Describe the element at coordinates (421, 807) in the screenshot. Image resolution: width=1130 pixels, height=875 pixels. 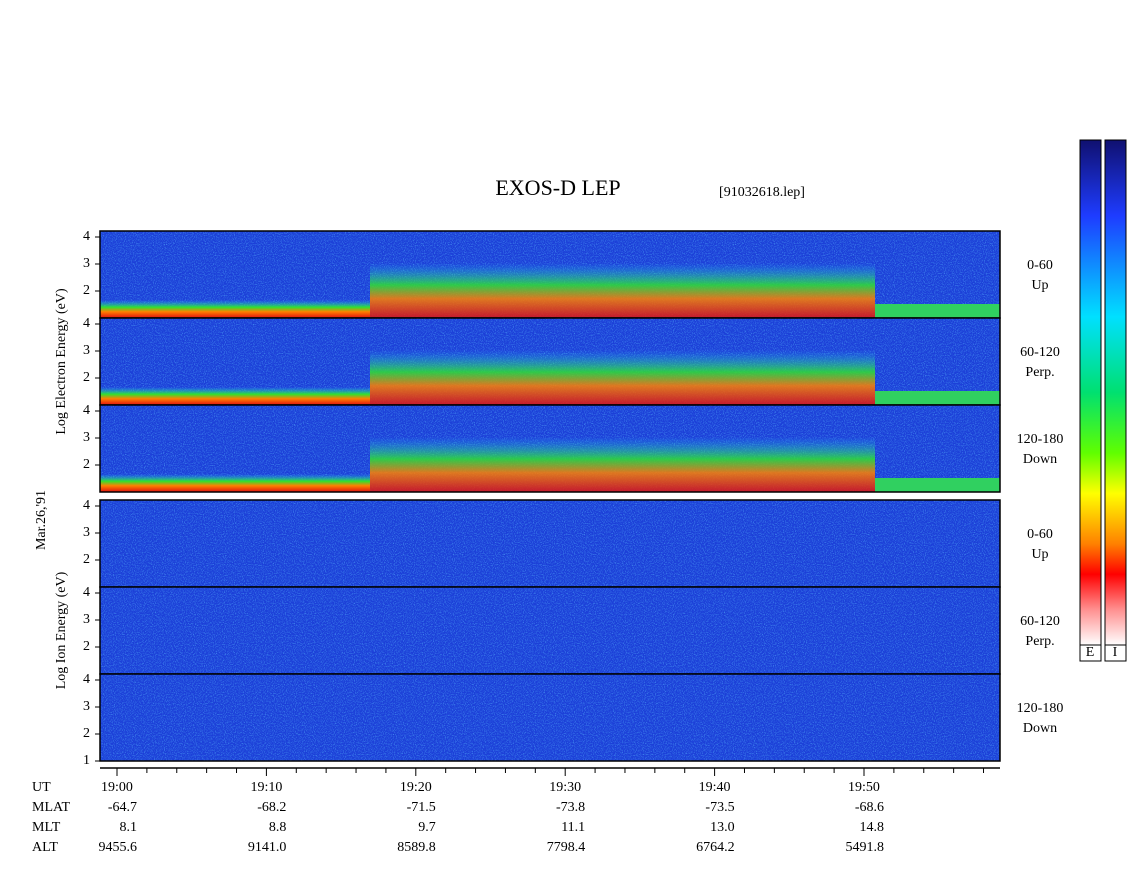
I see `orbit-value: -71.5` at that location.